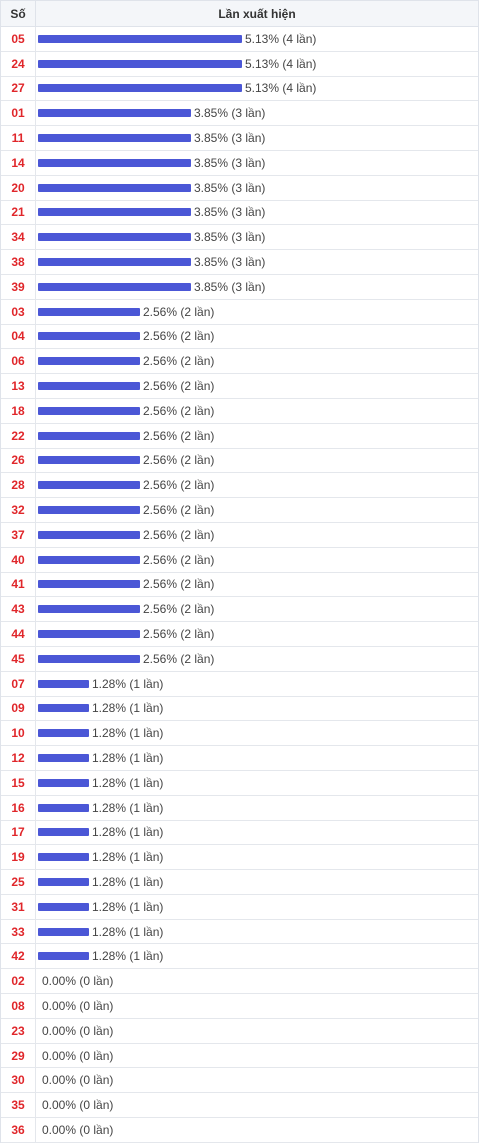  I want to click on table-row: 12 1.28% (1 lần), so click(239, 758).